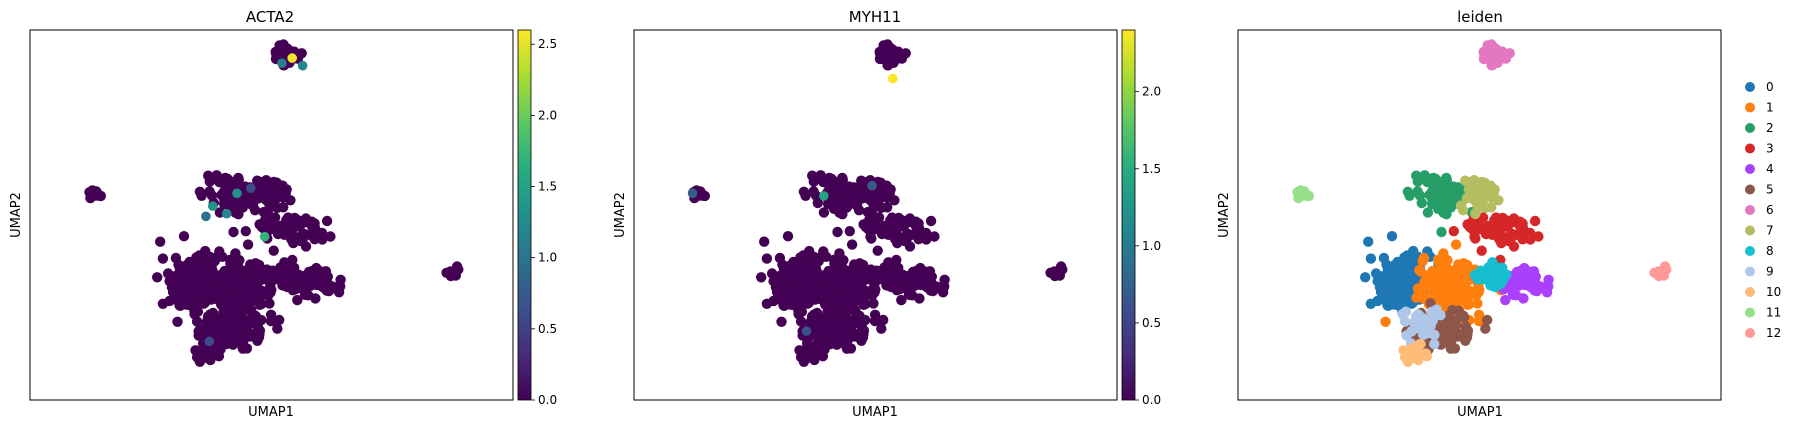 This screenshot has height=429, width=1805. I want to click on colorbar-tick-label: 2.0, so click(547, 115).